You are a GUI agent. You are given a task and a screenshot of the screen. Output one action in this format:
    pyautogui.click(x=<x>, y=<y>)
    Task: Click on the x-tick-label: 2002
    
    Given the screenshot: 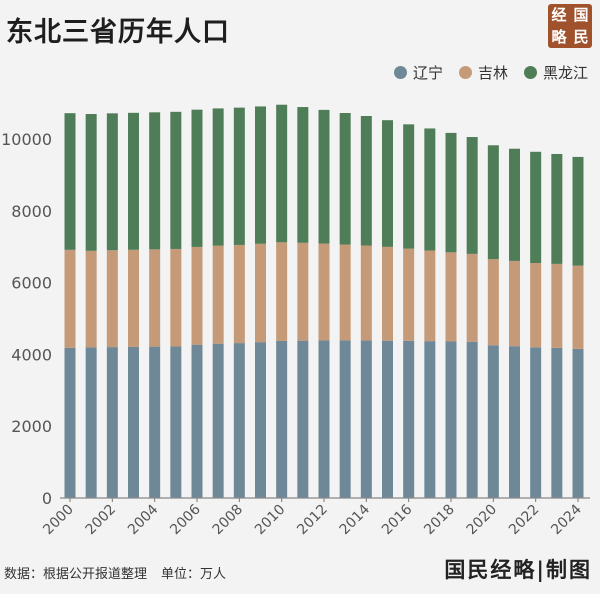 What is the action you would take?
    pyautogui.click(x=101, y=520)
    